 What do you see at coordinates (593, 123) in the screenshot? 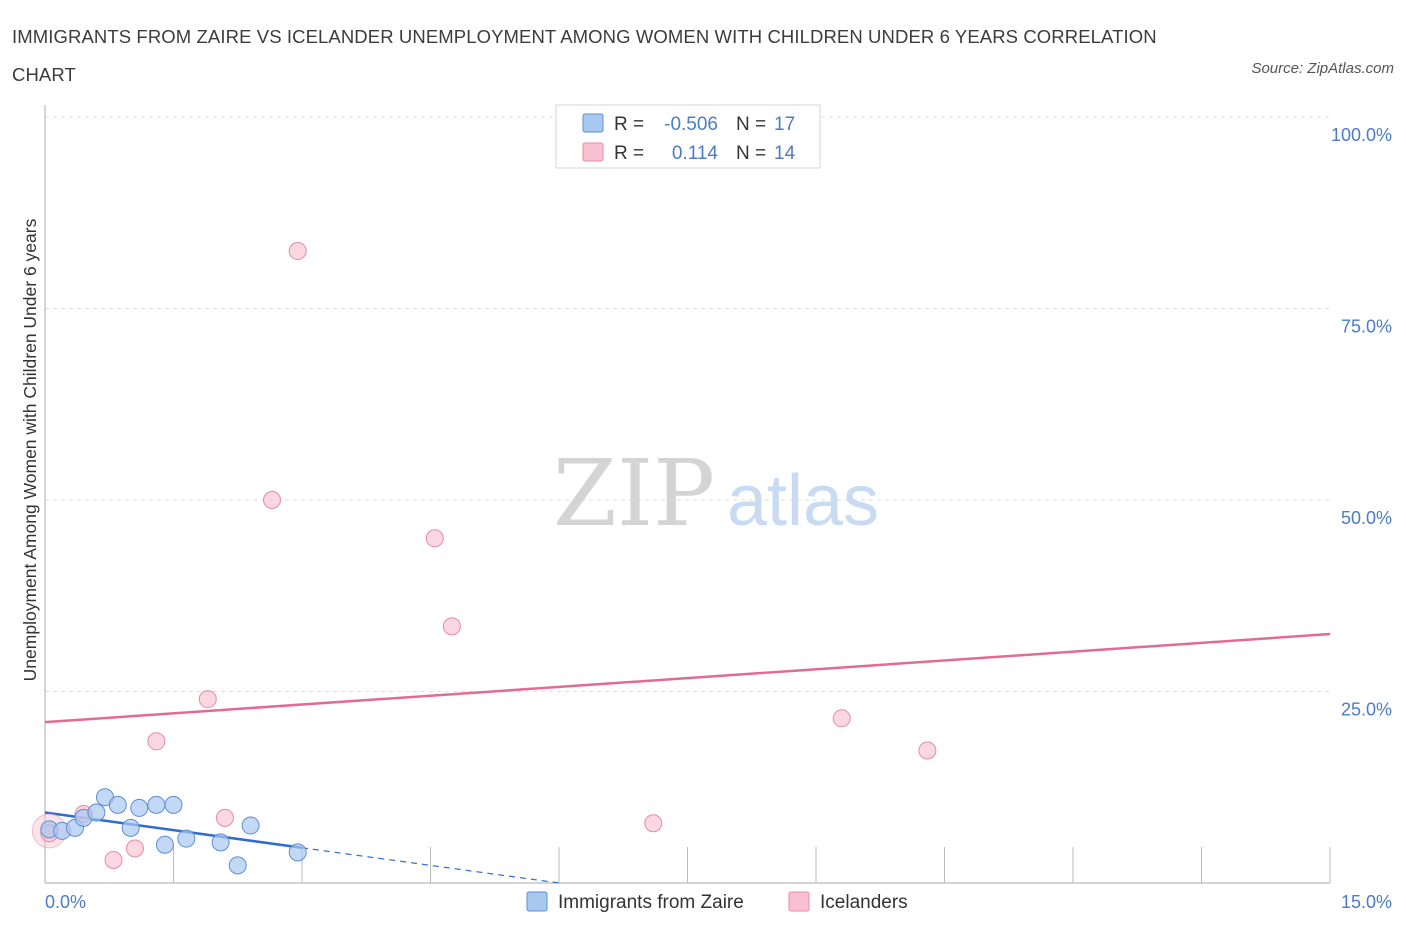
I see `zaire-stat-swatch` at bounding box center [593, 123].